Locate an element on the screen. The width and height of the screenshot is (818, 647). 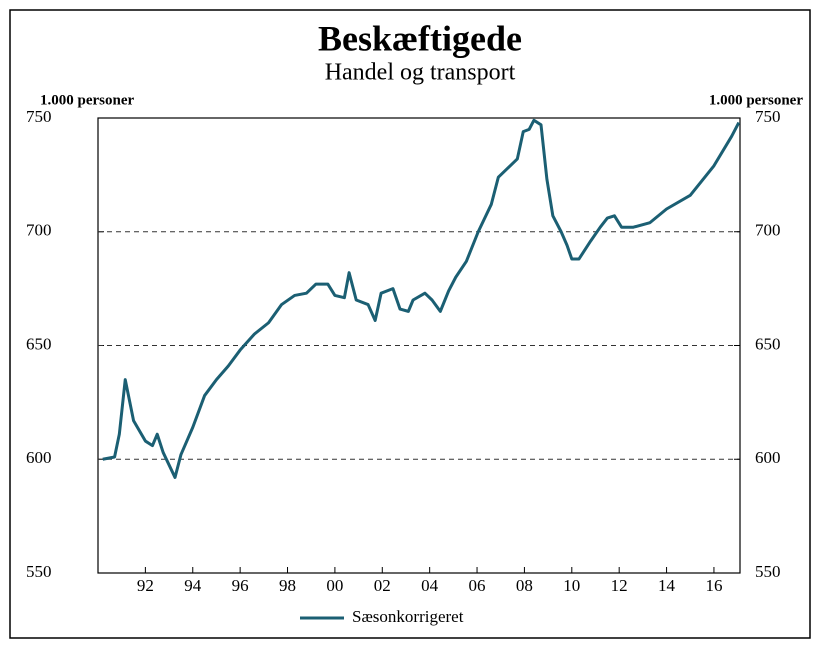
y-tick-label: 650 is located at coordinates (39, 343).